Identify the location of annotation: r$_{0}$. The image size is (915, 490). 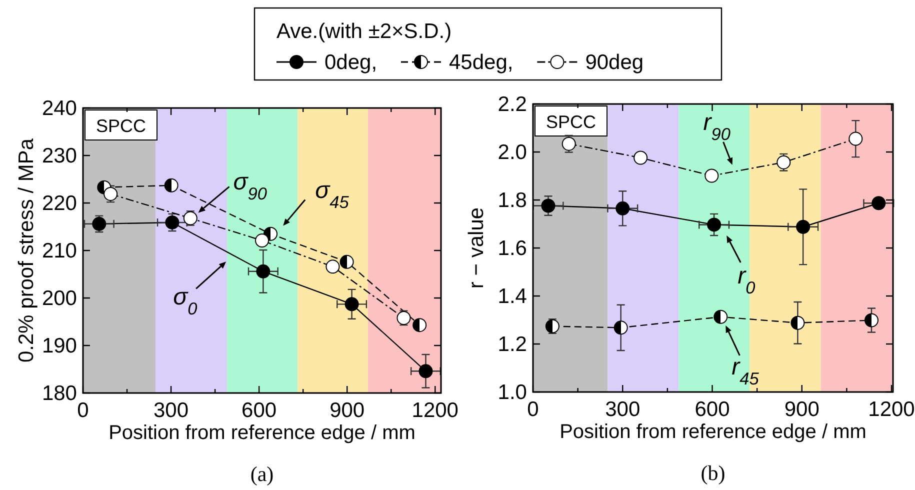
(747, 280).